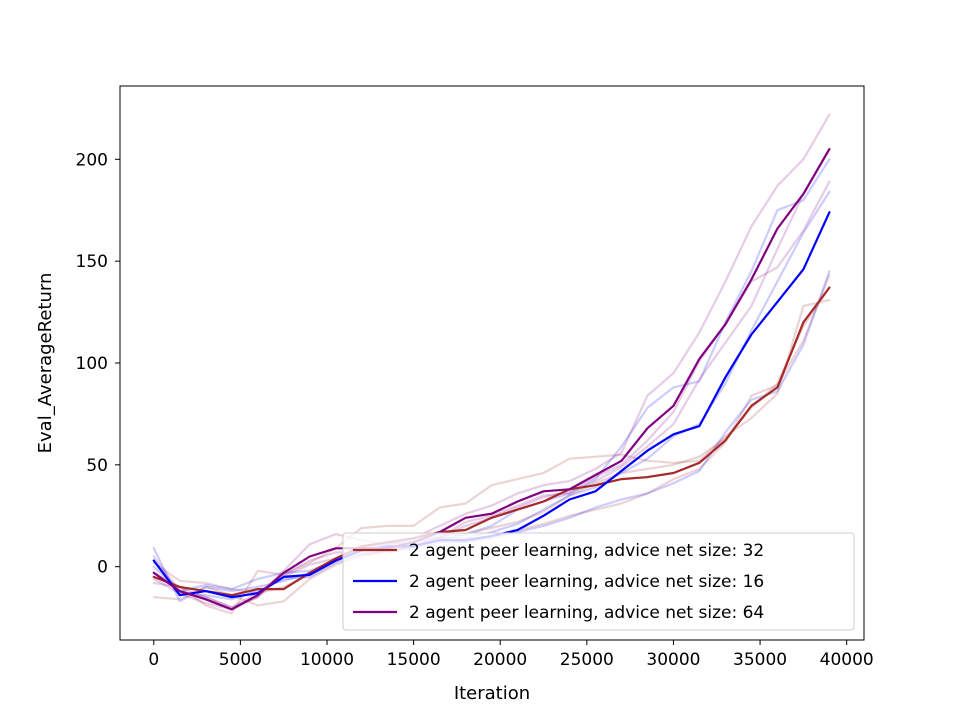 The width and height of the screenshot is (960, 724). What do you see at coordinates (492, 693) in the screenshot?
I see `x-axis-label: Iteration` at bounding box center [492, 693].